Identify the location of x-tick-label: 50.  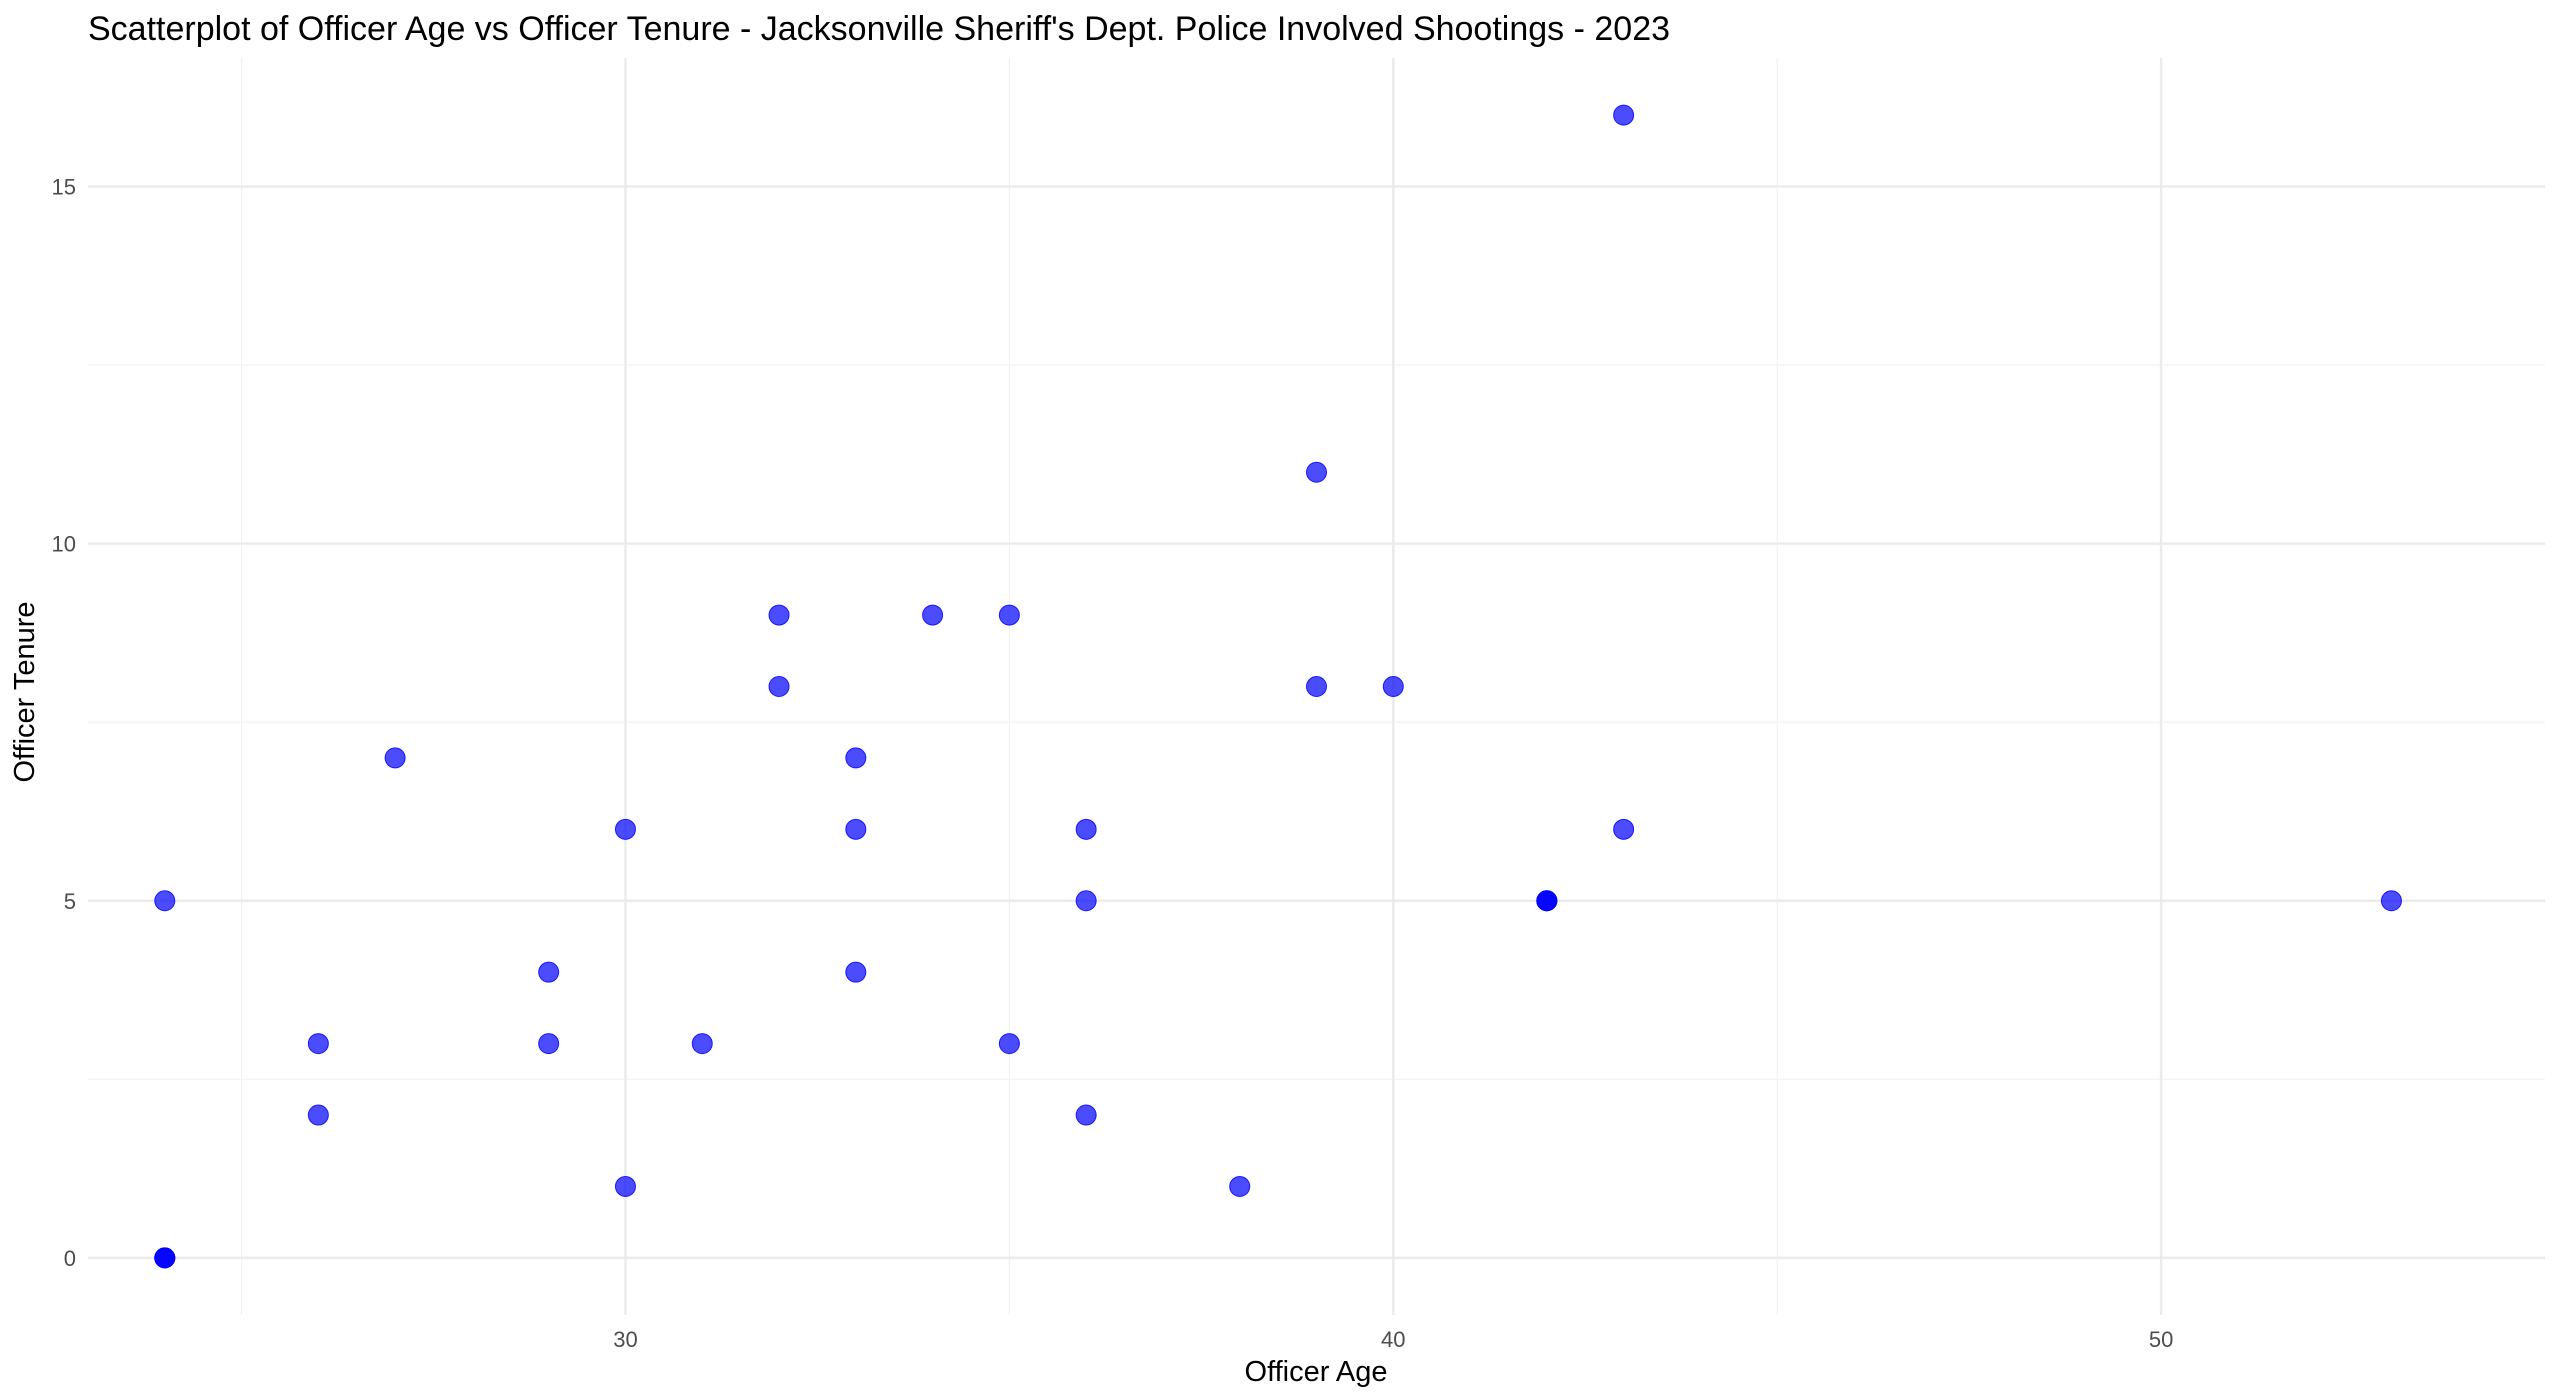
(2161, 1339).